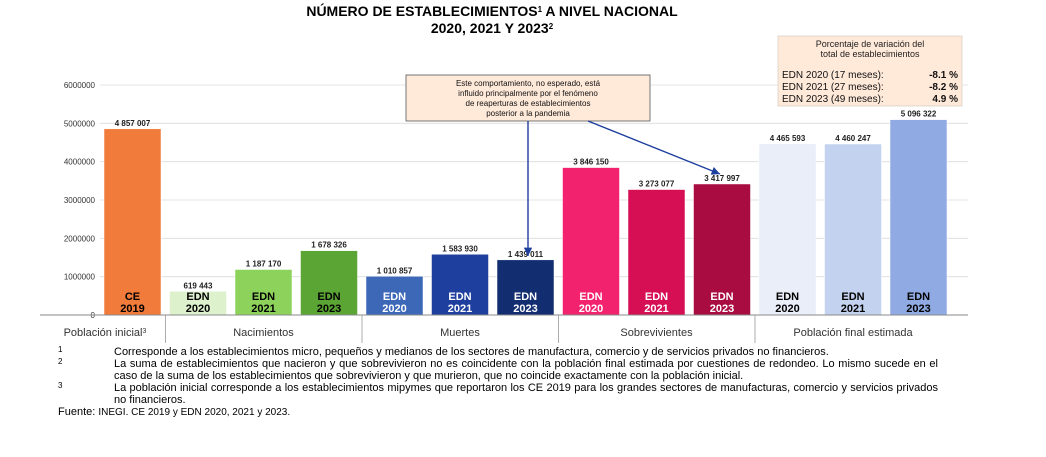  What do you see at coordinates (945, 99) in the screenshot?
I see `pct-row-value-2023: 4.9 %` at bounding box center [945, 99].